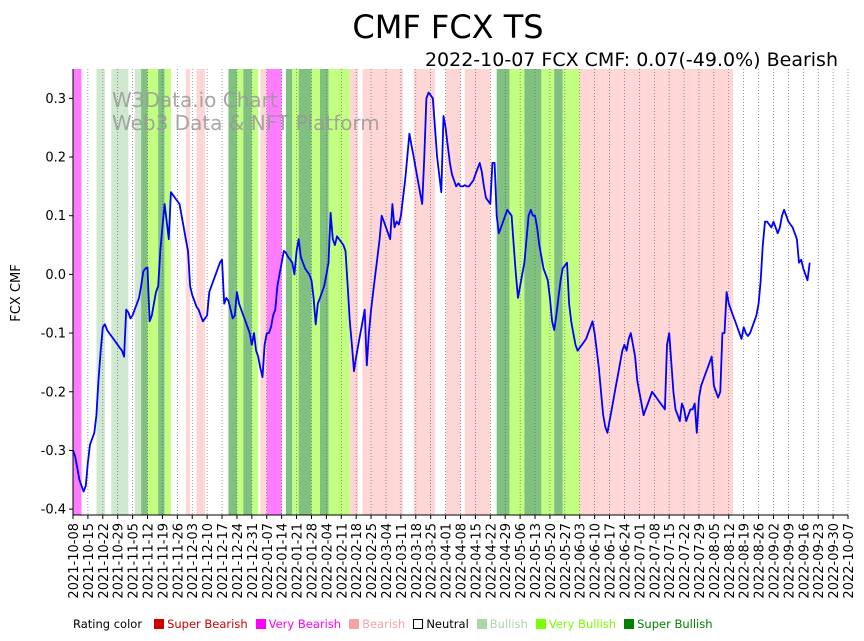  What do you see at coordinates (491, 561) in the screenshot?
I see `x-tick-label: 2022-04-22` at bounding box center [491, 561].